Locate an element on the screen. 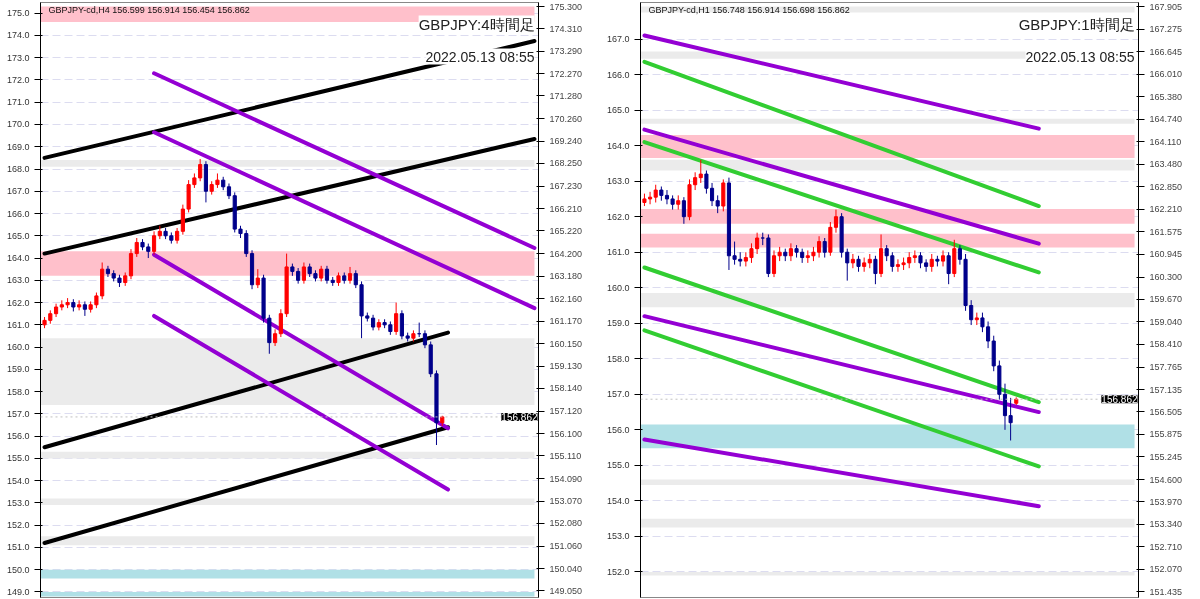  y2-tick-label: 167.230 is located at coordinates (566, 186).